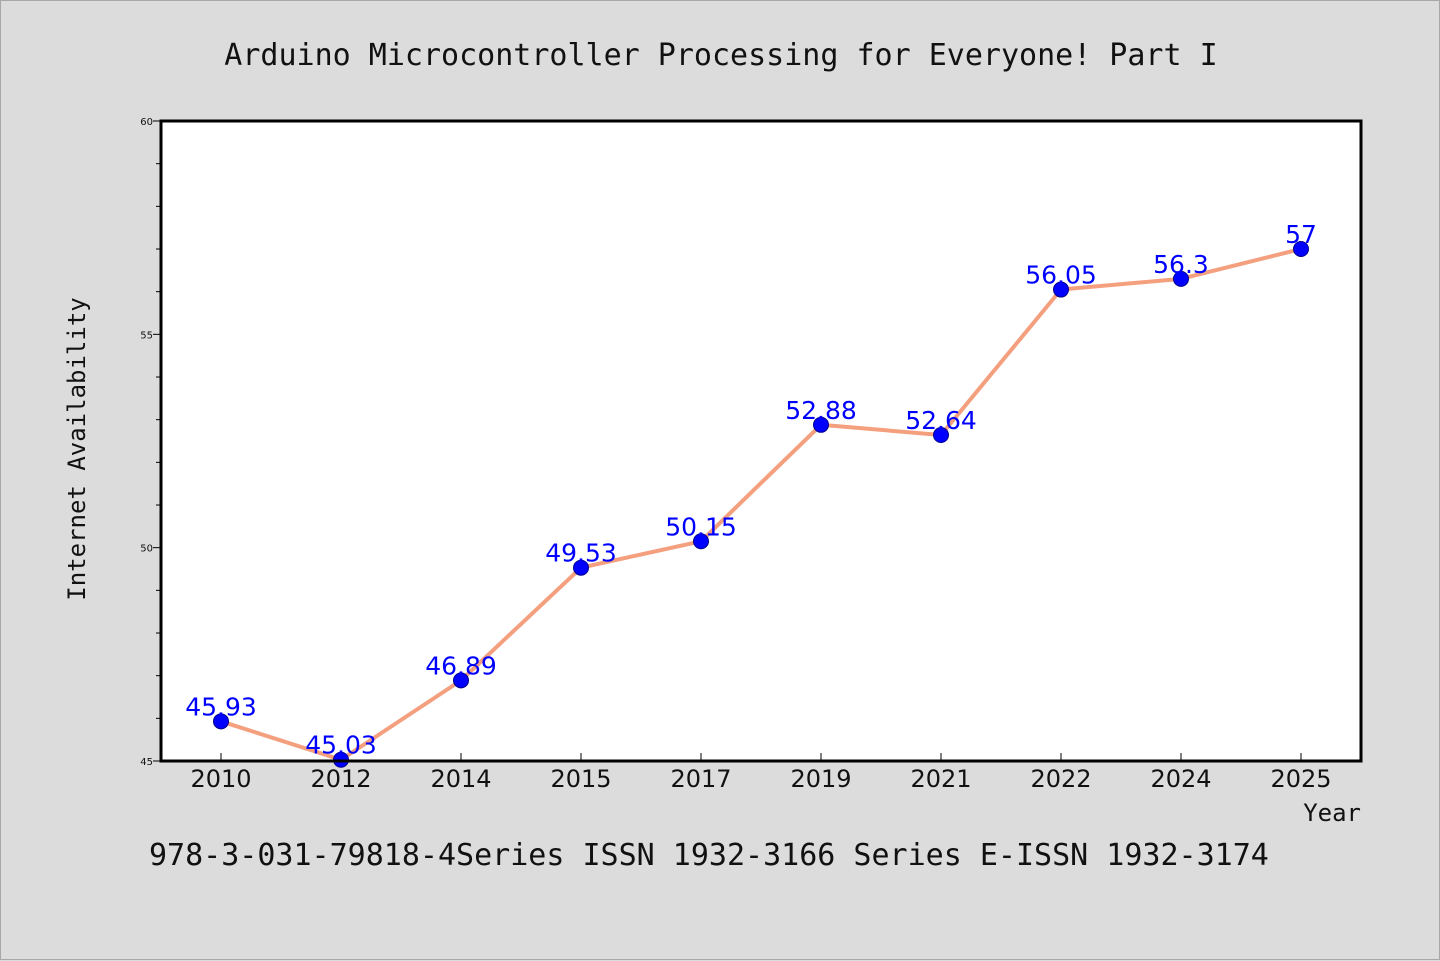 This screenshot has width=1440, height=961. I want to click on x-tick-label: 2024, so click(1180, 779).